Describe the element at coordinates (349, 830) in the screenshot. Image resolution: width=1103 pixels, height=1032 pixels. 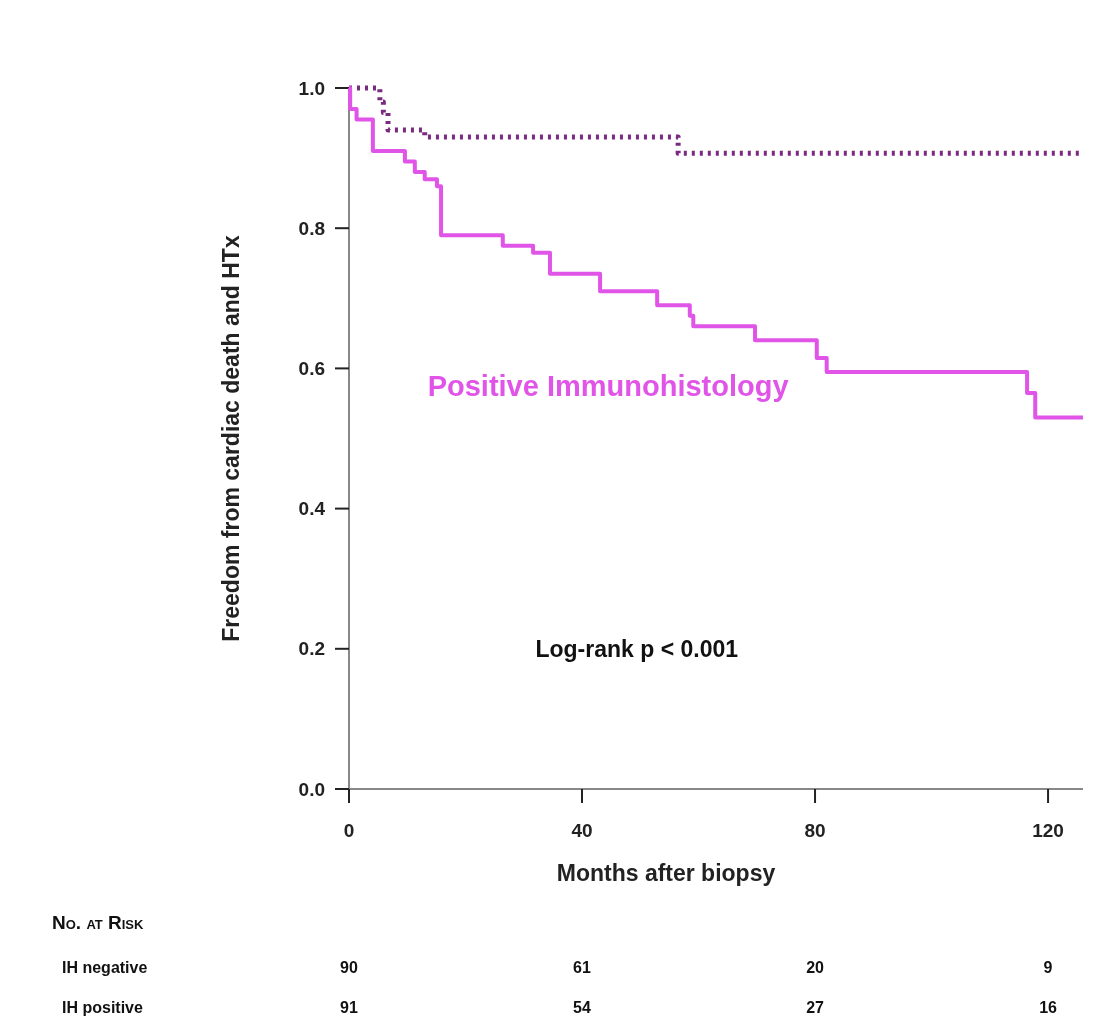
I see `x-tick-label: 0` at that location.